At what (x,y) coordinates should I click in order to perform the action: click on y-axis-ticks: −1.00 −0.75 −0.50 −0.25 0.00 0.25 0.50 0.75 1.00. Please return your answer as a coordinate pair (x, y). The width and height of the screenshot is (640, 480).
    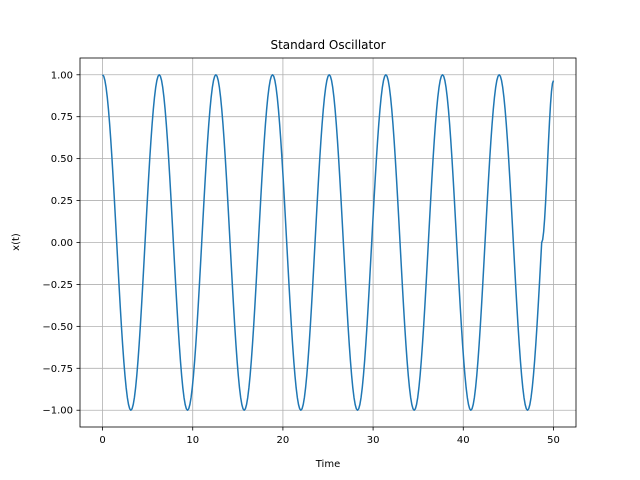
    Looking at the image, I should click on (61, 243).